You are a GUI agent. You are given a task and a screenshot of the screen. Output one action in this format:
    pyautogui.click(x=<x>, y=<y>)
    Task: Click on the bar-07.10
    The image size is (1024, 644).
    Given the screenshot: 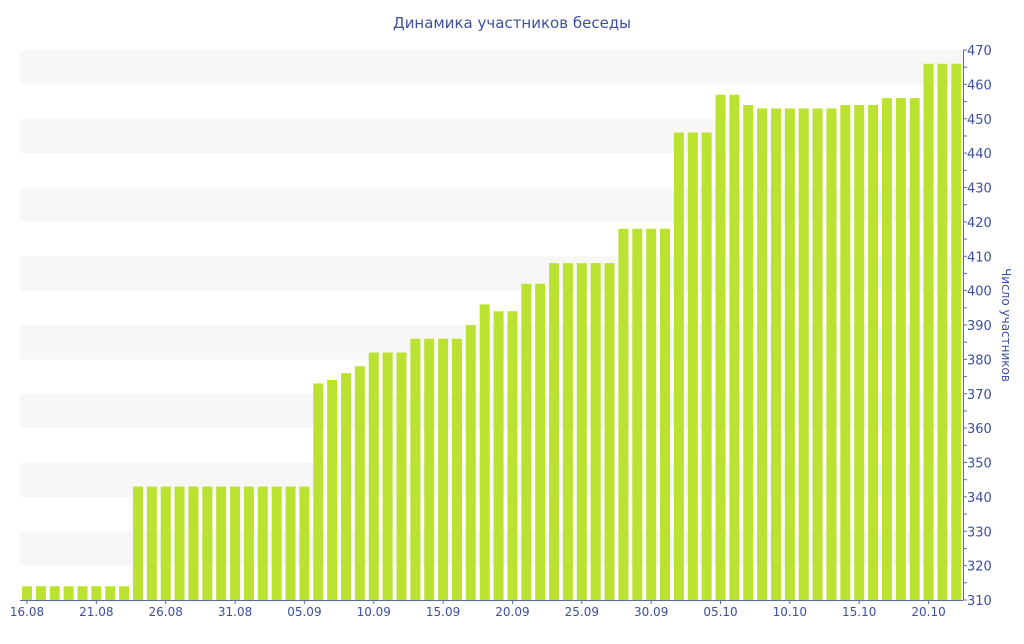 What is the action you would take?
    pyautogui.click(x=748, y=352)
    